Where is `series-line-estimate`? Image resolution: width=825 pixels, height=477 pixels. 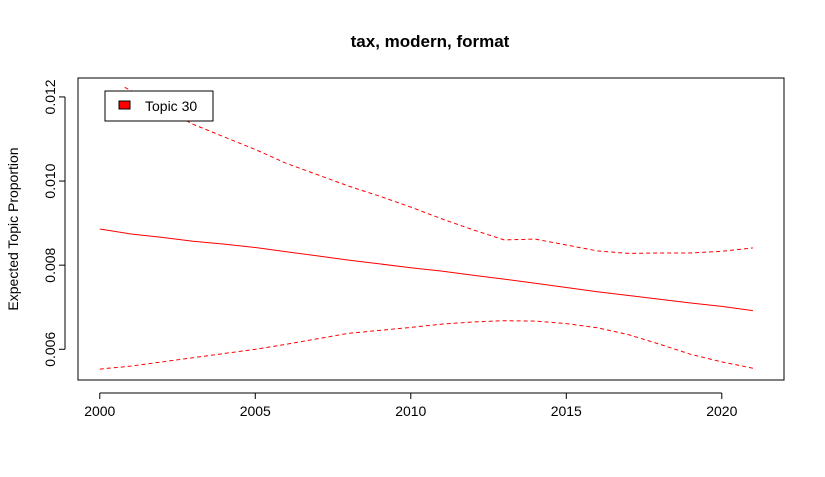
series-line-estimate is located at coordinates (426, 270).